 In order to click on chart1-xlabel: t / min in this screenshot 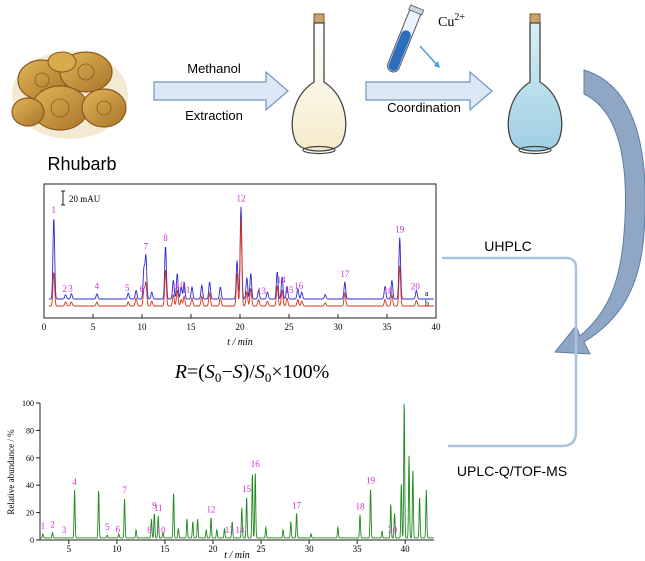, I will do `click(240, 342)`.